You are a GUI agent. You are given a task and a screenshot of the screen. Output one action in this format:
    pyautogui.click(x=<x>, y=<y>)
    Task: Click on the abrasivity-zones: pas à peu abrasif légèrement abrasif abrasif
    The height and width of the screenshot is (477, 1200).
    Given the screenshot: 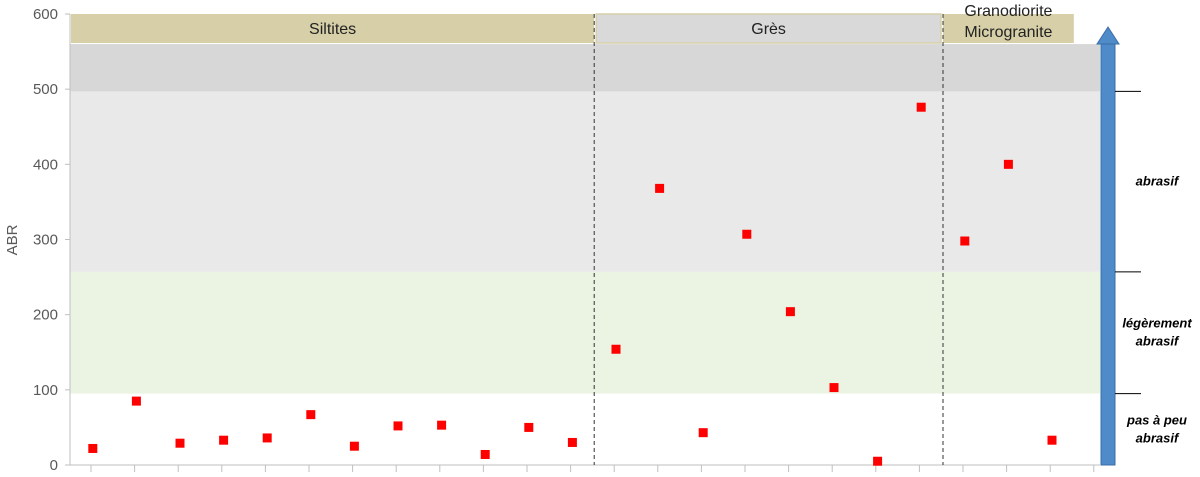 What is the action you would take?
    pyautogui.click(x=1144, y=246)
    